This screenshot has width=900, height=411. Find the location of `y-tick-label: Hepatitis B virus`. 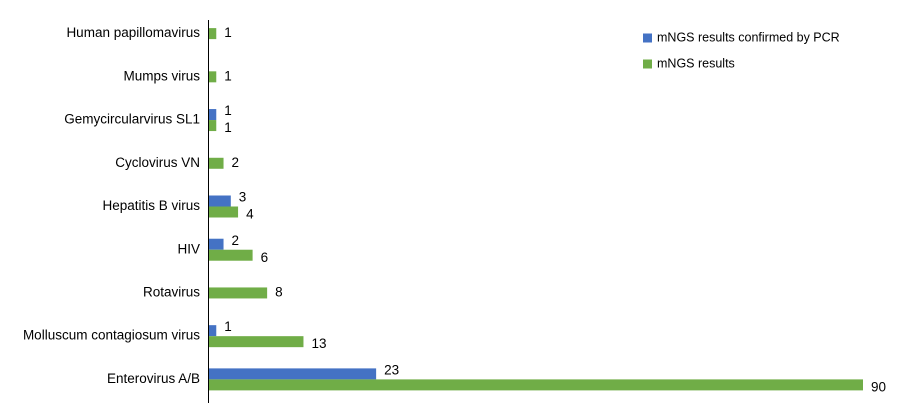

y-tick-label: Hepatitis B virus is located at coordinates (151, 205).